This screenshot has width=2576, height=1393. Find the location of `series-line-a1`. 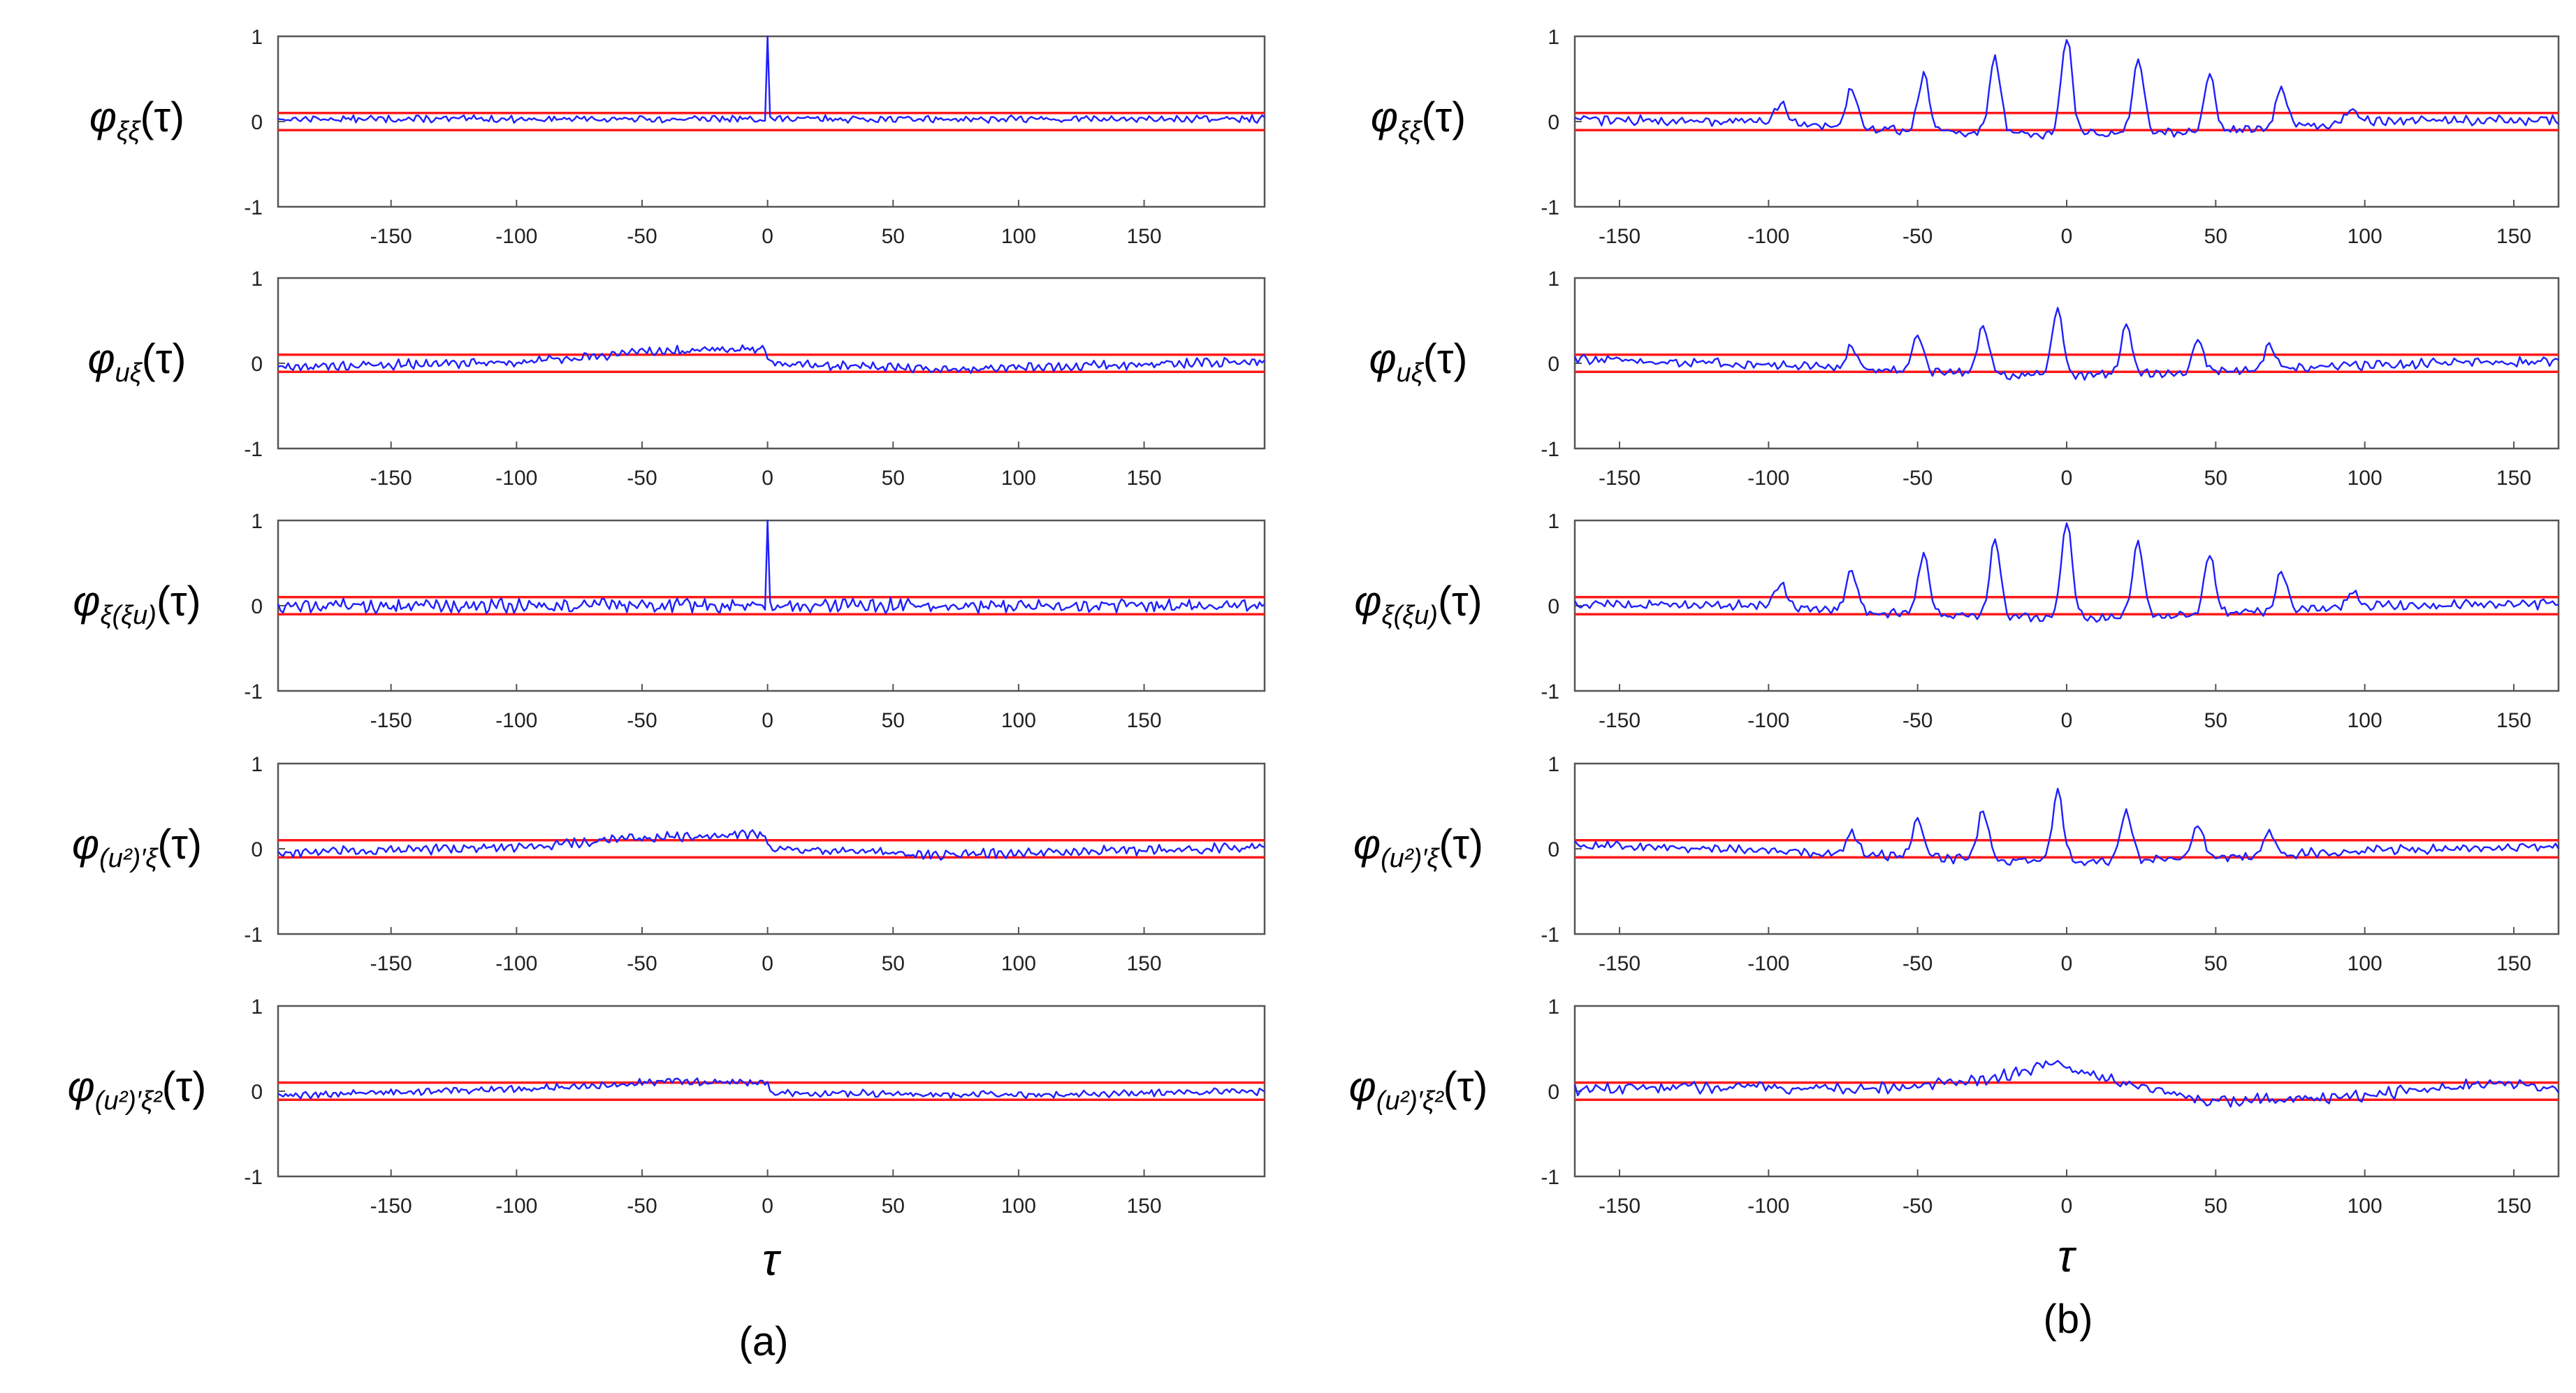

series-line-a1 is located at coordinates (771, 79).